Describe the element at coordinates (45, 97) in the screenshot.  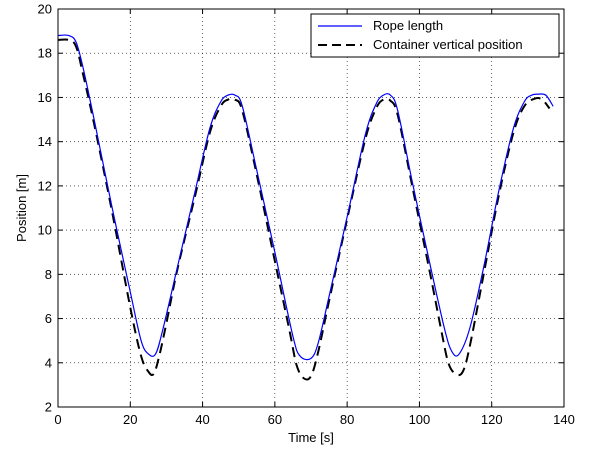
I see `y-tick-label: 16` at that location.